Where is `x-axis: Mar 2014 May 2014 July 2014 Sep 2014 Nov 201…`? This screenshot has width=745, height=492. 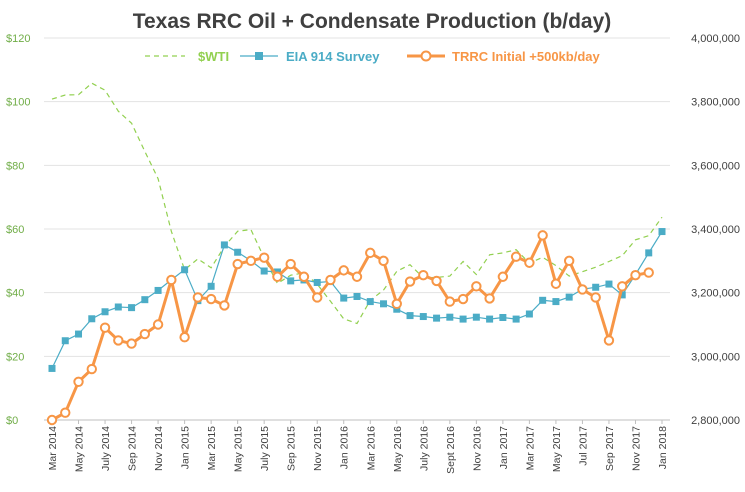 x-axis: Mar 2014 May 2014 July 2014 Sep 2014 Nov 201… is located at coordinates (357, 446).